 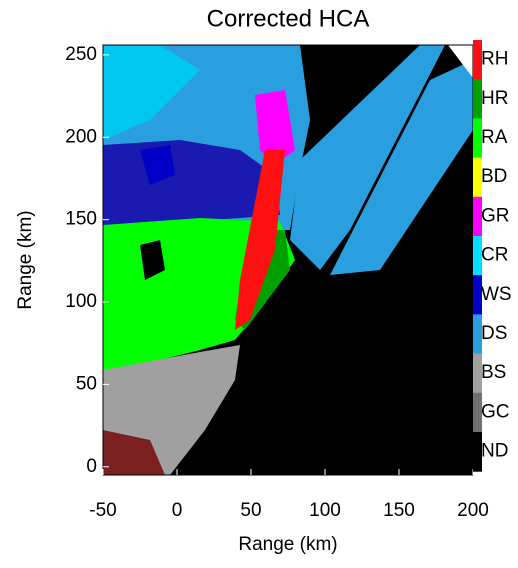 I want to click on x-tick-label: 200, so click(x=473, y=510).